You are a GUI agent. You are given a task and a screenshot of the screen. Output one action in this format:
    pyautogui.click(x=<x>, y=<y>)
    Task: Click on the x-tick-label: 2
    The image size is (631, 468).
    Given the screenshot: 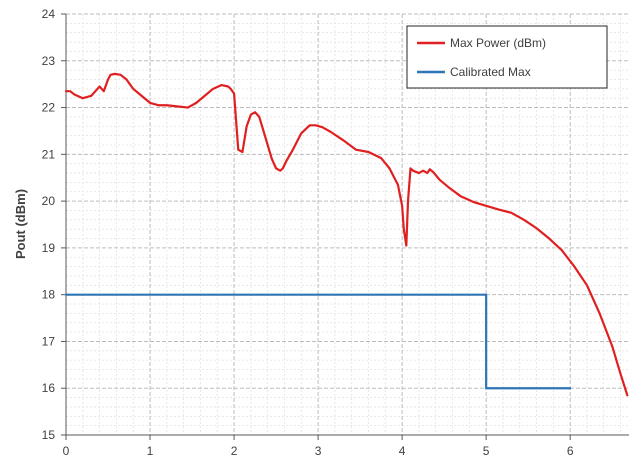 What is the action you would take?
    pyautogui.click(x=234, y=451)
    